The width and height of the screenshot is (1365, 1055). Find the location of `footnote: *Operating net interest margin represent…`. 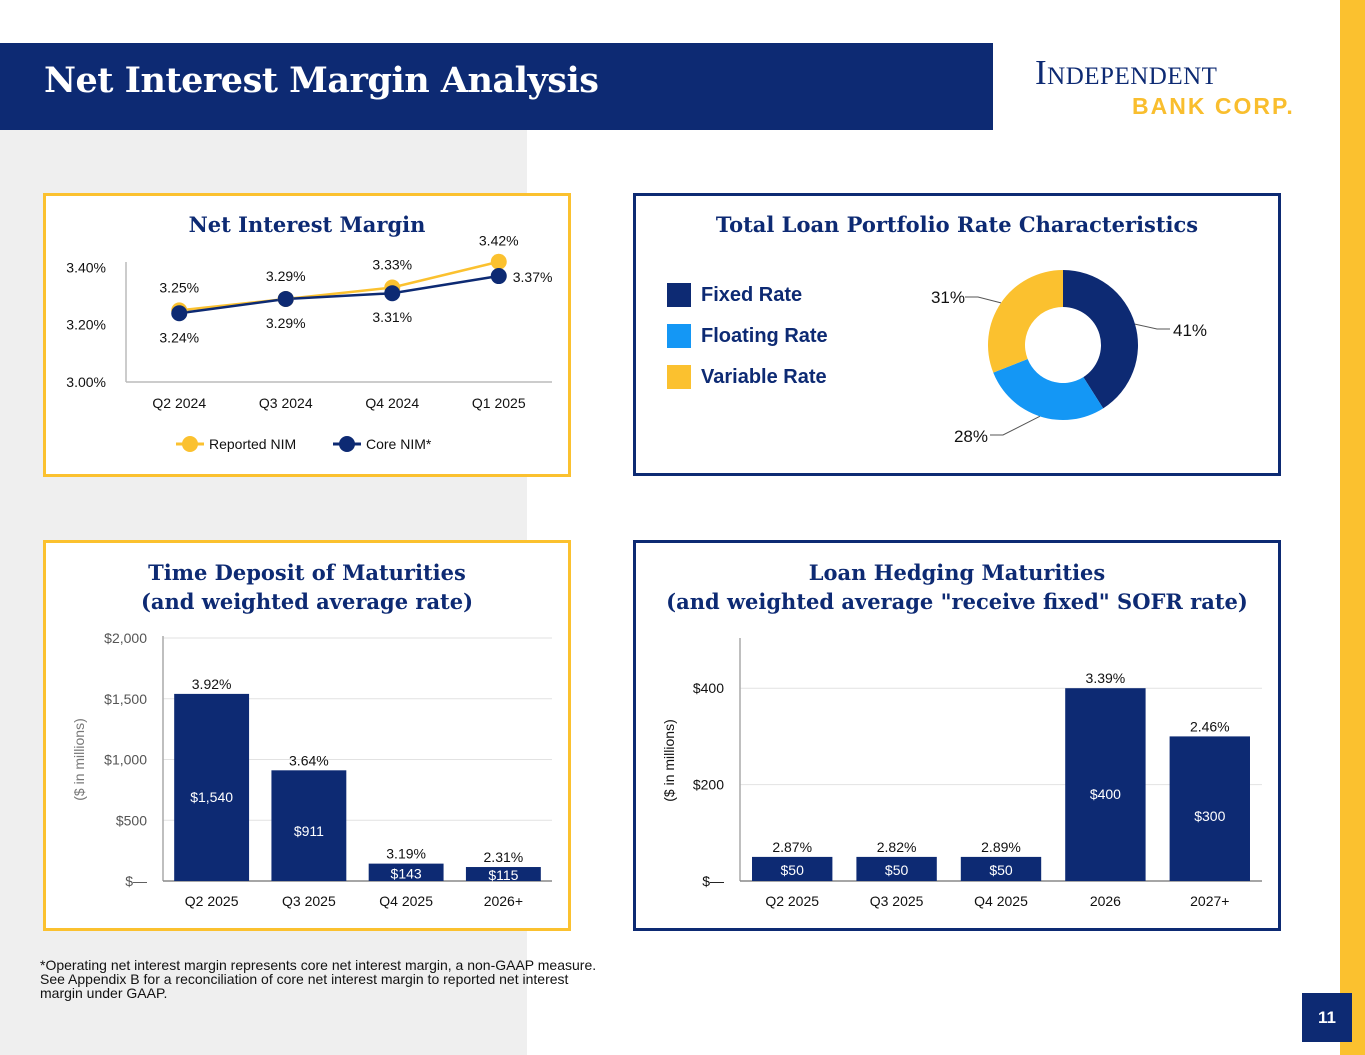

footnote: *Operating net interest margin represent… is located at coordinates (318, 979).